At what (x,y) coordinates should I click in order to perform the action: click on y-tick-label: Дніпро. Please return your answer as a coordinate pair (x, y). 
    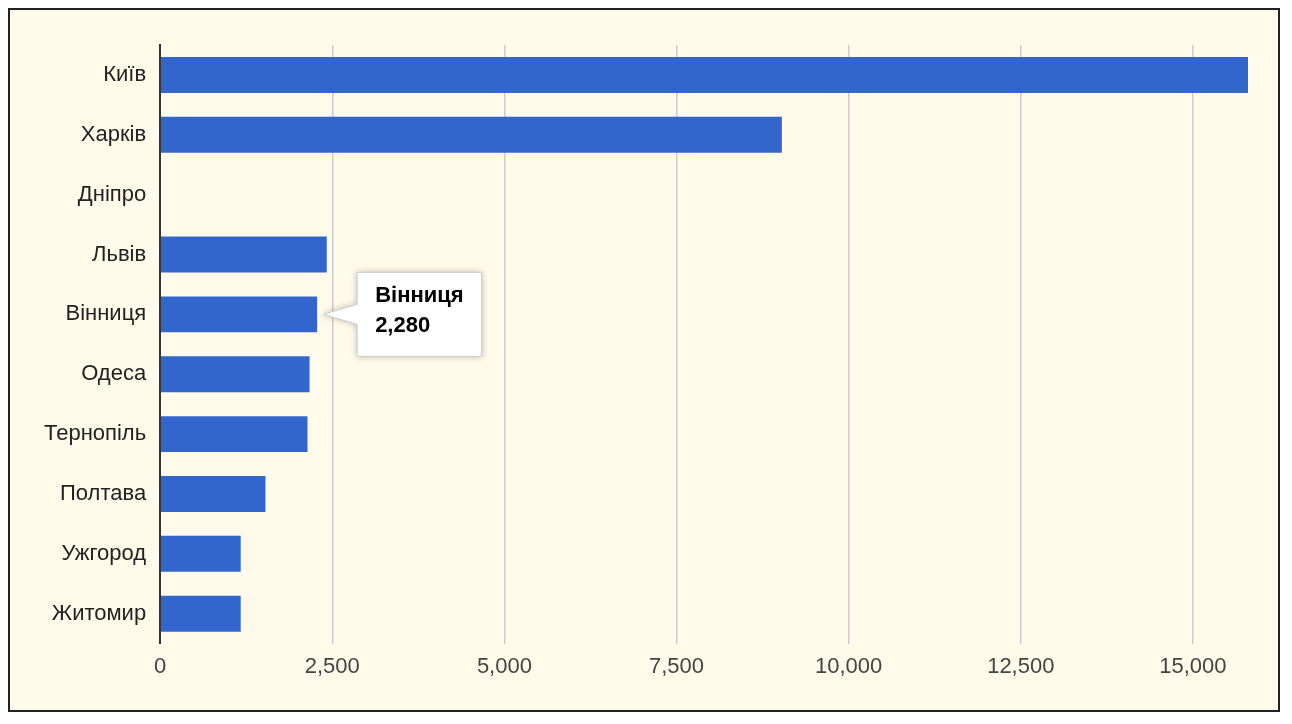
    Looking at the image, I should click on (112, 193).